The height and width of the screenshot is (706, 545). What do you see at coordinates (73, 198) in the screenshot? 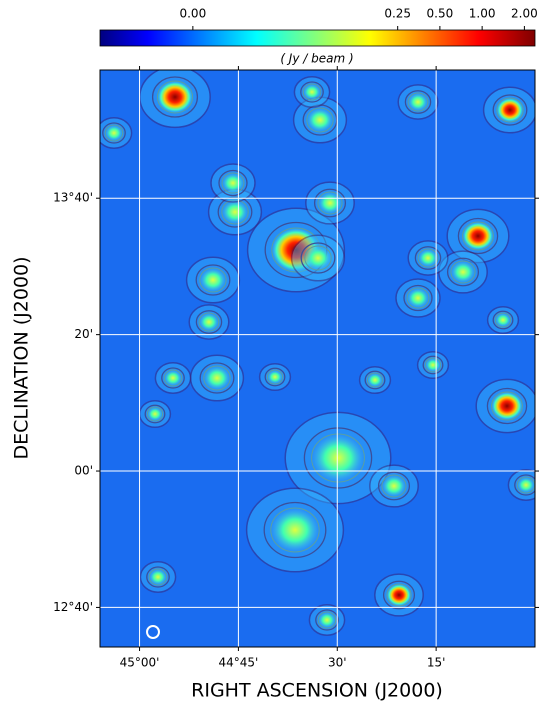
I see `y-tick-label: 13°40'` at bounding box center [73, 198].